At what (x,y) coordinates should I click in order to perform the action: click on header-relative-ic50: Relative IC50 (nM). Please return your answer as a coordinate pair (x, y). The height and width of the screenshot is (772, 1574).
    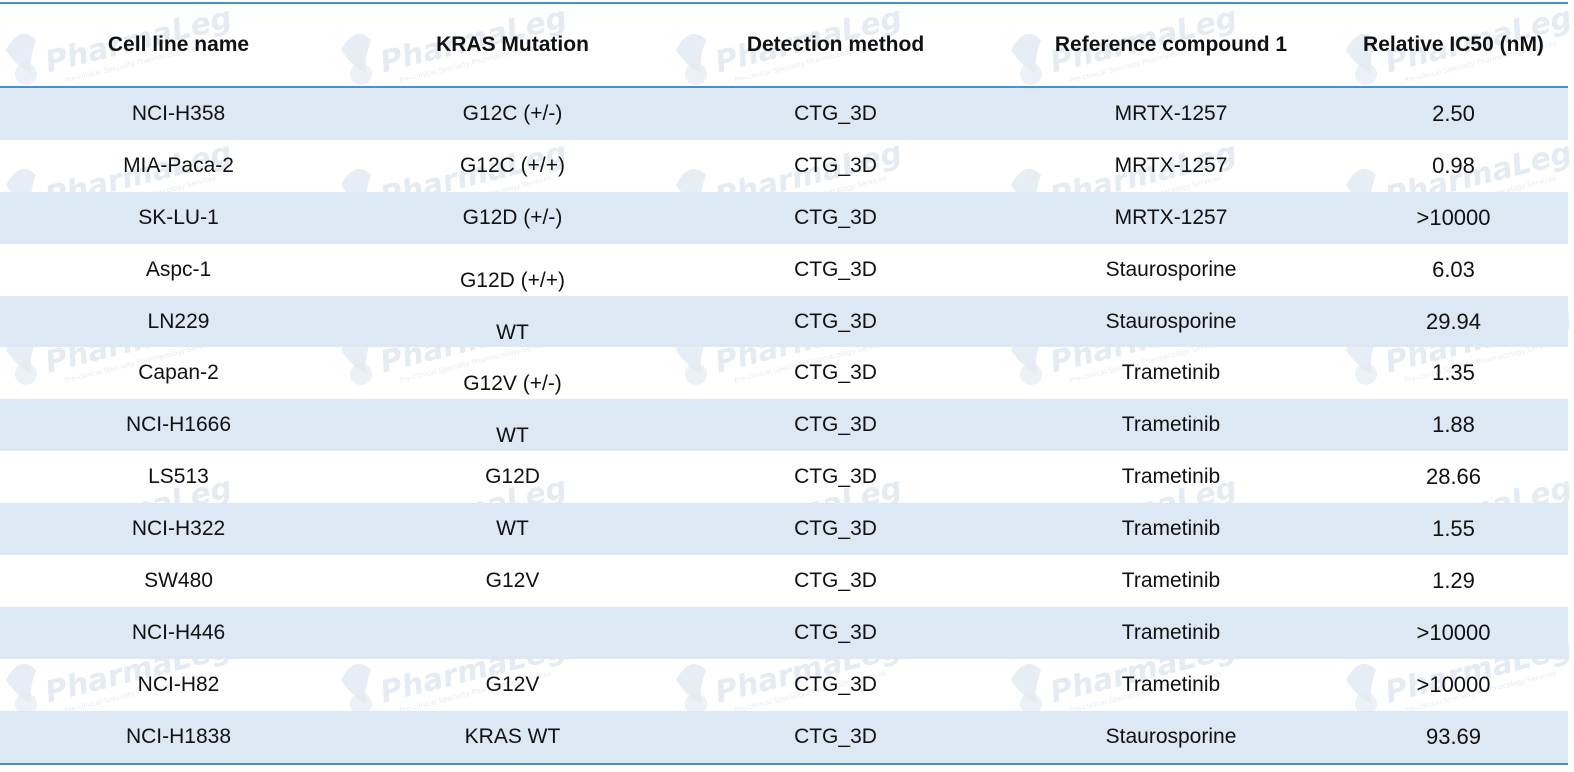
    Looking at the image, I should click on (1453, 44).